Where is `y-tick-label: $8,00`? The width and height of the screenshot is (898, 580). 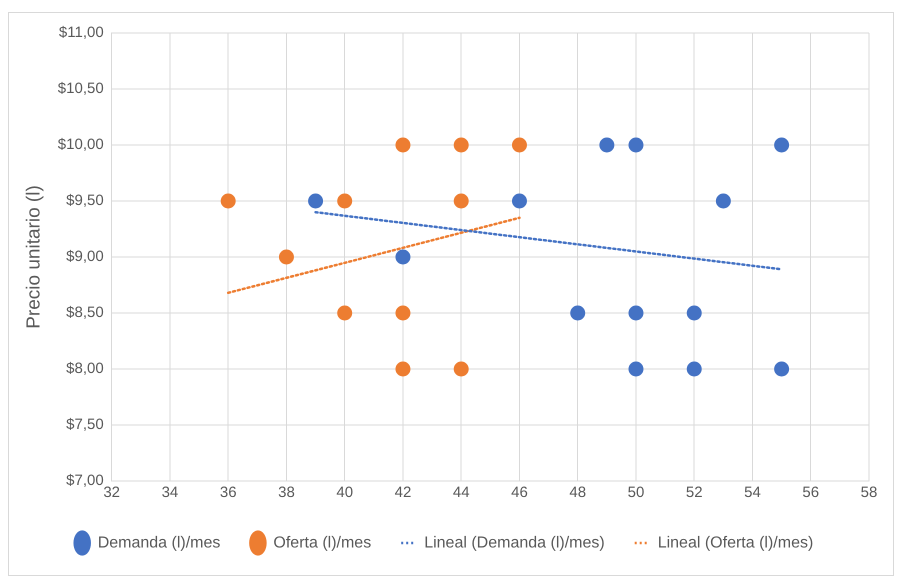
y-tick-label: $8,00 is located at coordinates (85, 369).